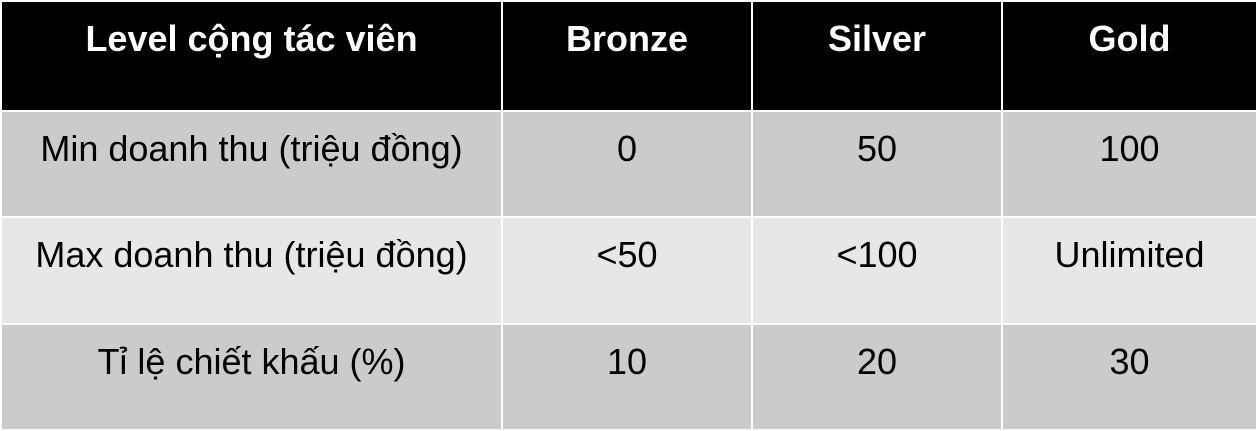 Image resolution: width=1256 pixels, height=431 pixels. I want to click on cell-min-bronze: 0, so click(627, 164).